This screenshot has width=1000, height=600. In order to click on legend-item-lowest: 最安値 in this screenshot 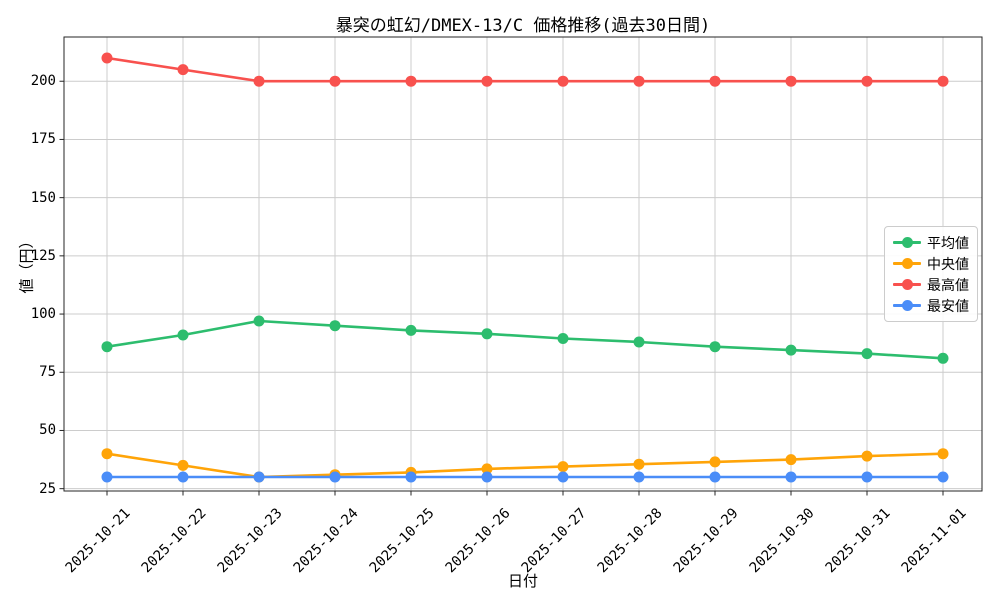, I will do `click(931, 305)`.